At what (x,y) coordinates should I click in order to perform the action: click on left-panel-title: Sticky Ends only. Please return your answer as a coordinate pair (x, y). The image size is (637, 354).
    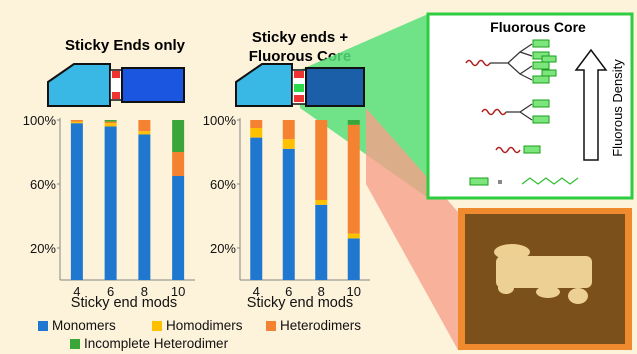
    Looking at the image, I should click on (125, 45).